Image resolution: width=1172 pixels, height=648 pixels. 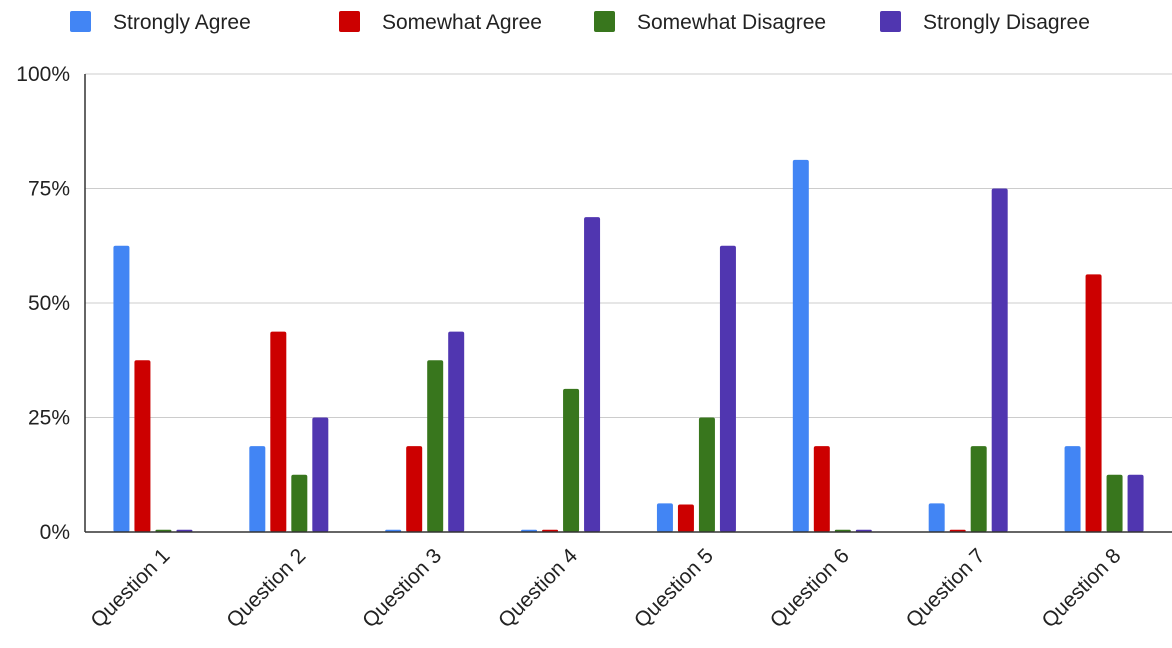 What do you see at coordinates (1006, 22) in the screenshot?
I see `legend-label: Strongly Disagree` at bounding box center [1006, 22].